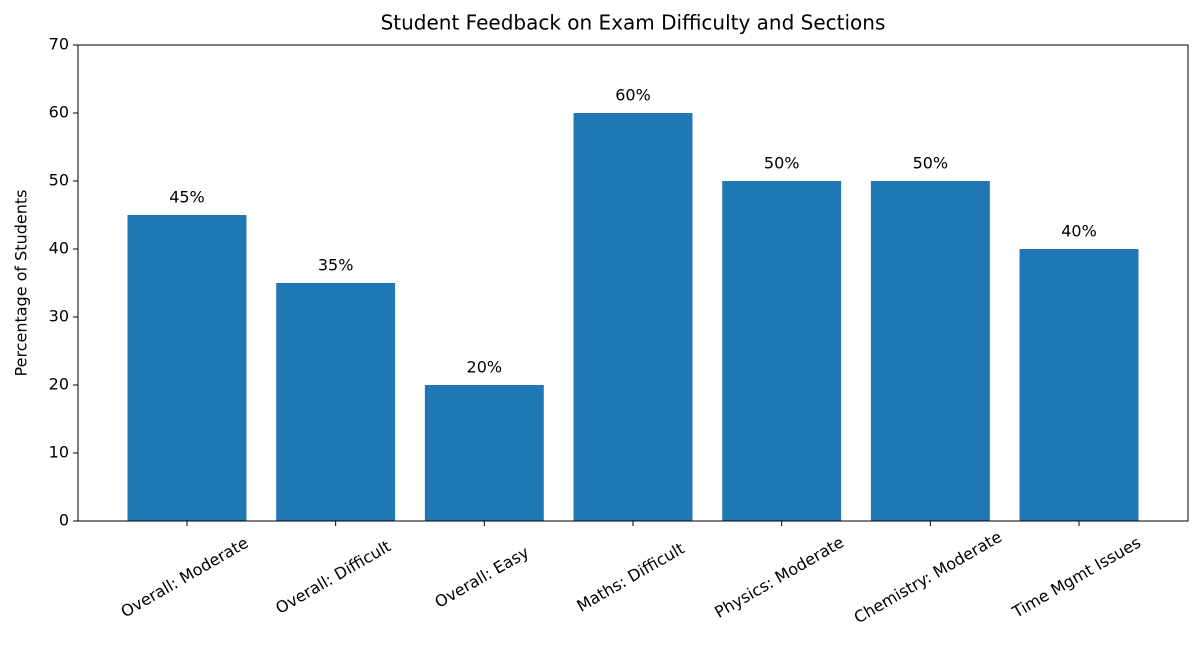 Image resolution: width=1200 pixels, height=665 pixels. Describe the element at coordinates (630, 577) in the screenshot. I see `x-tick-label: Maths: Difficult` at that location.